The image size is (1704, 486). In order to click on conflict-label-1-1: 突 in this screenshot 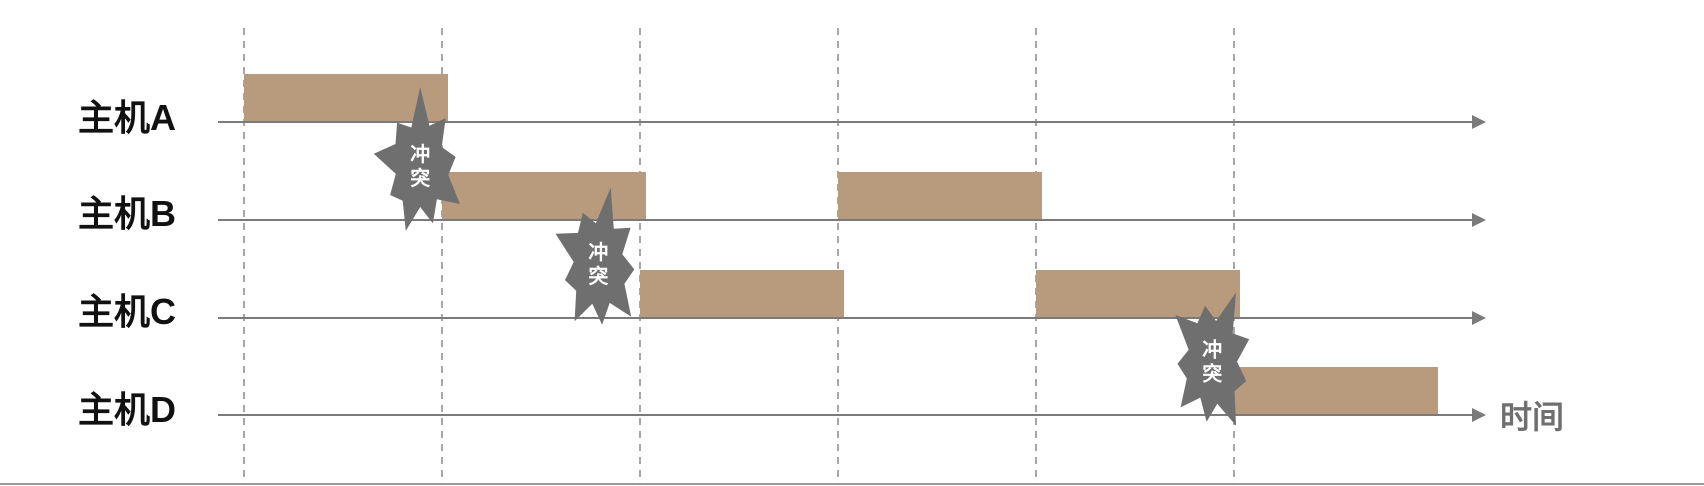, I will do `click(598, 276)`.